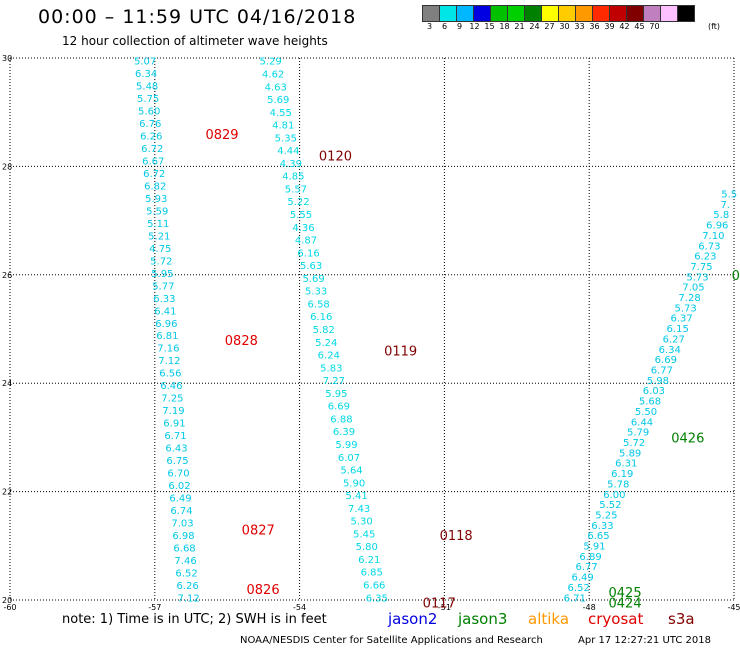  What do you see at coordinates (182, 523) in the screenshot?
I see `wave-height-value: 7.03` at bounding box center [182, 523].